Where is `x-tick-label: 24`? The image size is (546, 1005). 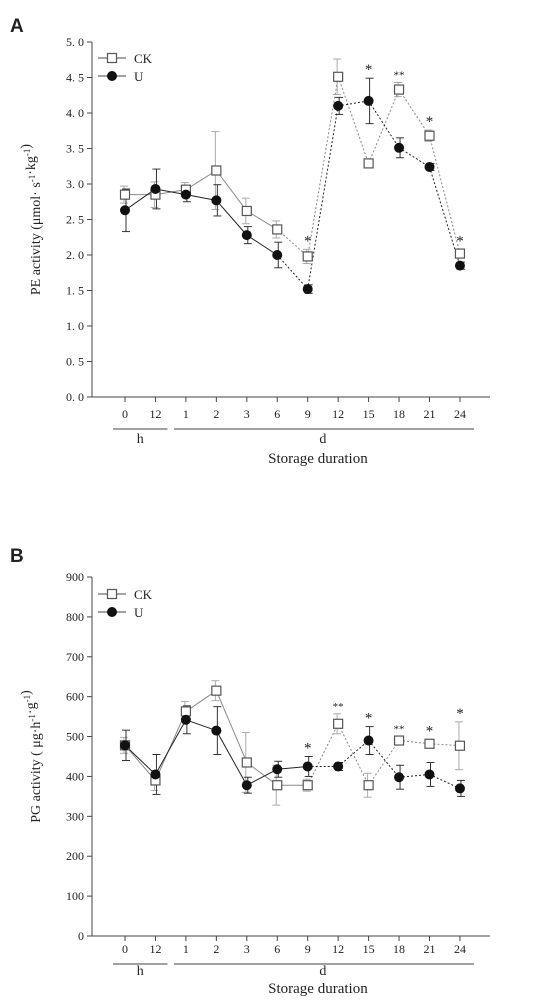 x-tick-label: 24 is located at coordinates (460, 949).